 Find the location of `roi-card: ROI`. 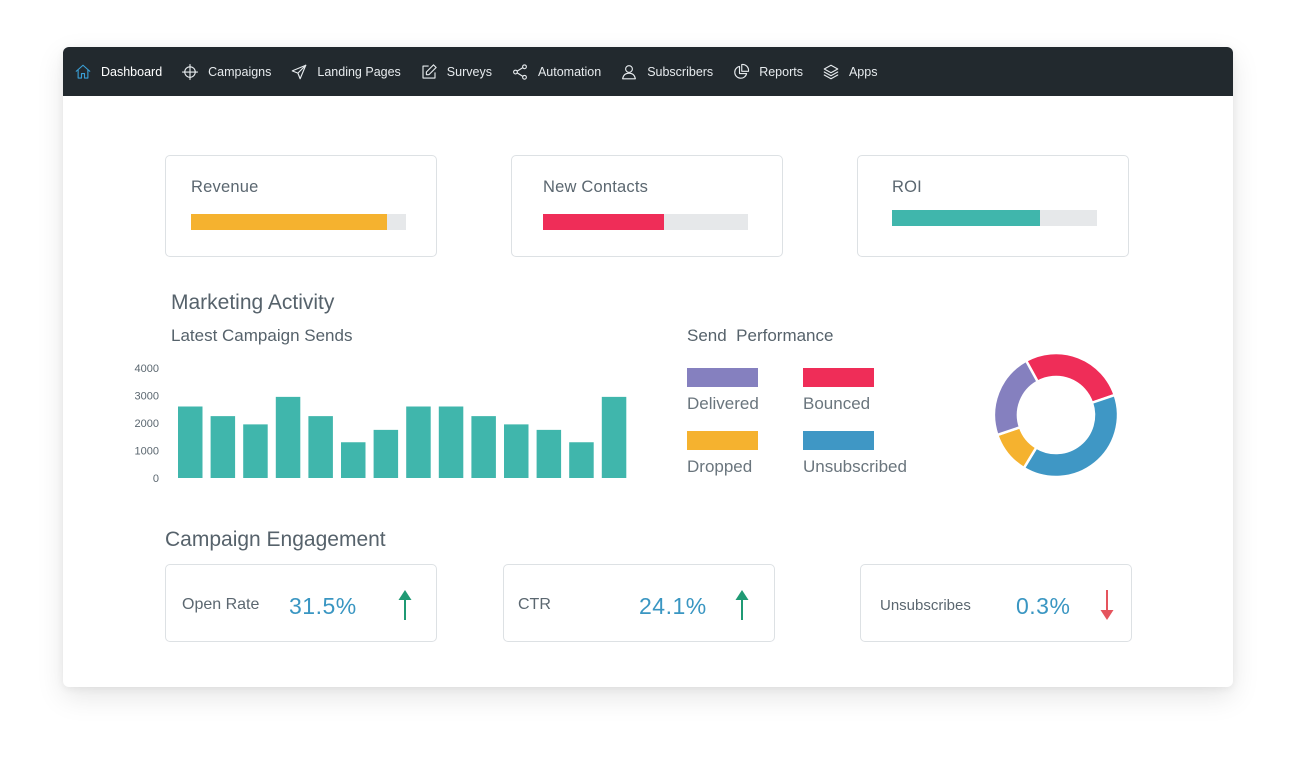

roi-card: ROI is located at coordinates (993, 206).